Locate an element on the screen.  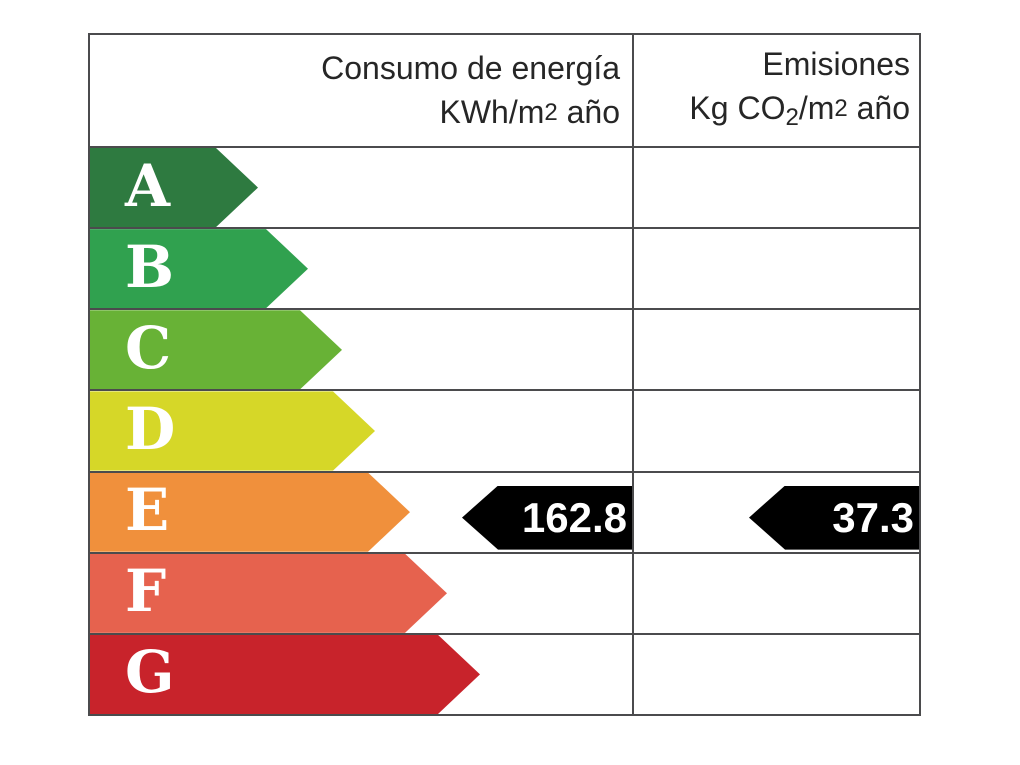
rating-letter: E is located at coordinates (147, 510).